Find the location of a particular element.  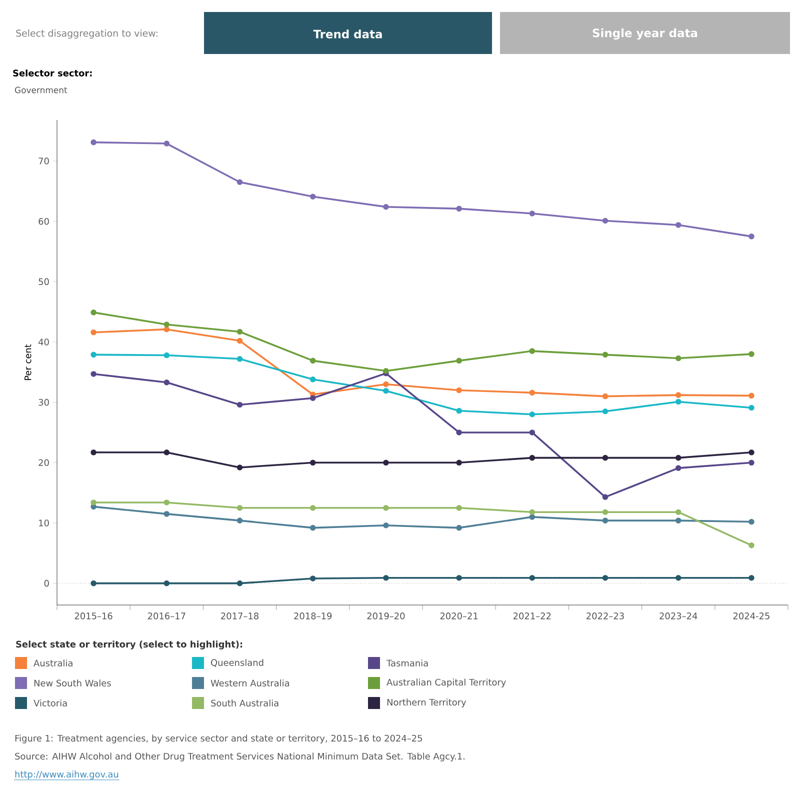

text: Single year data is located at coordinates (645, 34).